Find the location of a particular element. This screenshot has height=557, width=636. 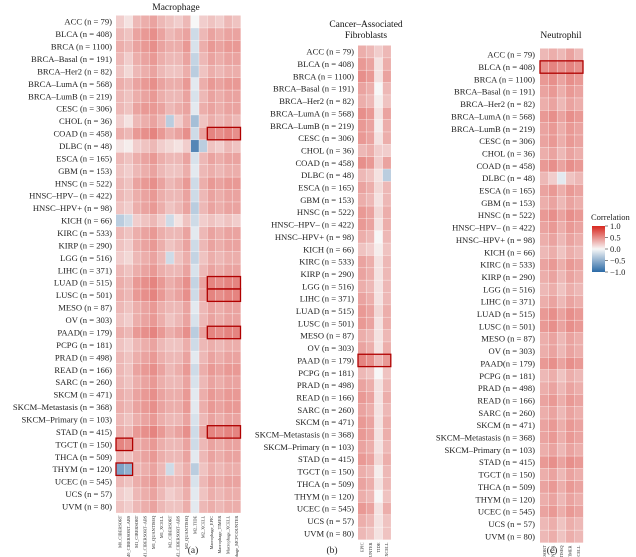

row-label: LIHC (n = 371) is located at coordinates (327, 299).